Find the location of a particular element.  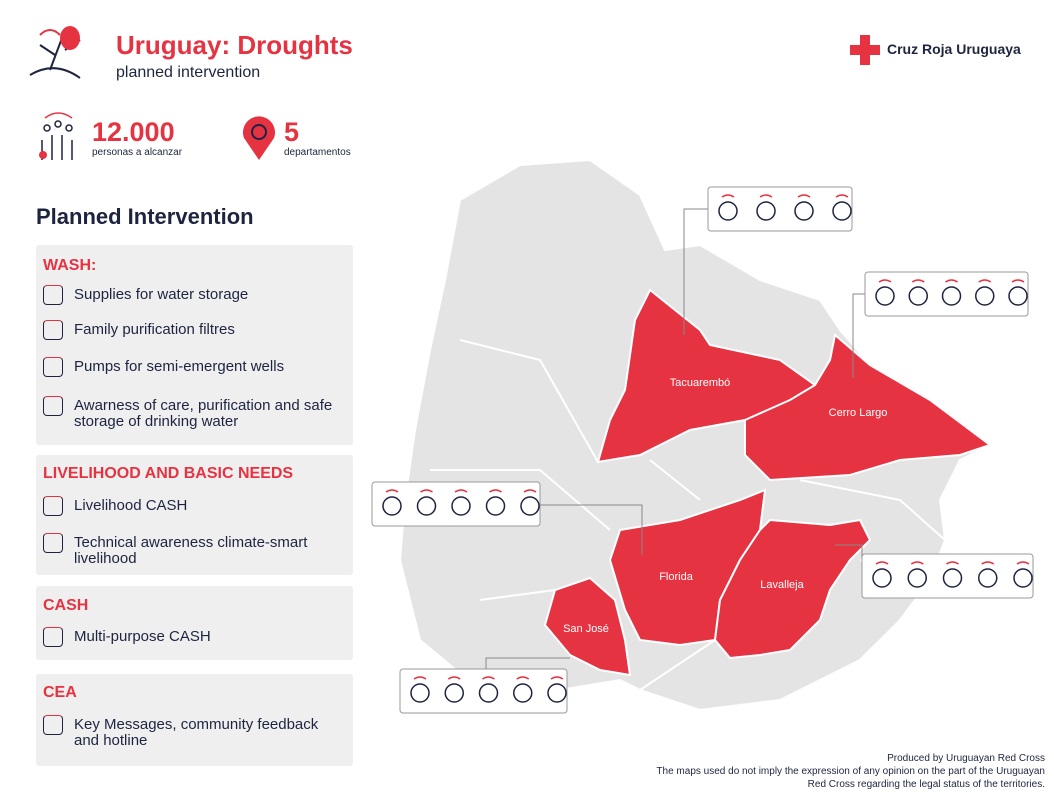

panel-item: Livelihood CASH is located at coordinates (131, 505).